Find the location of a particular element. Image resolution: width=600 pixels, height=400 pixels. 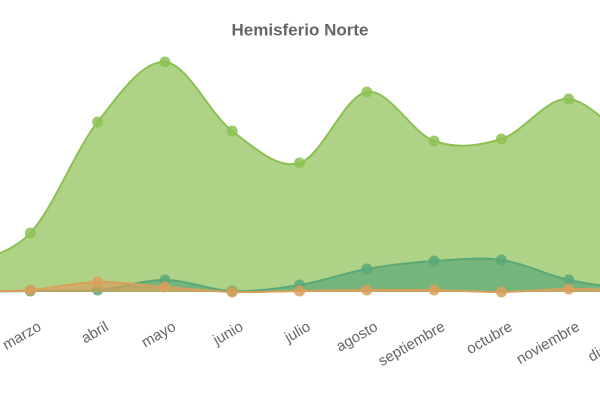

x-tick-label: abril is located at coordinates (95, 332).